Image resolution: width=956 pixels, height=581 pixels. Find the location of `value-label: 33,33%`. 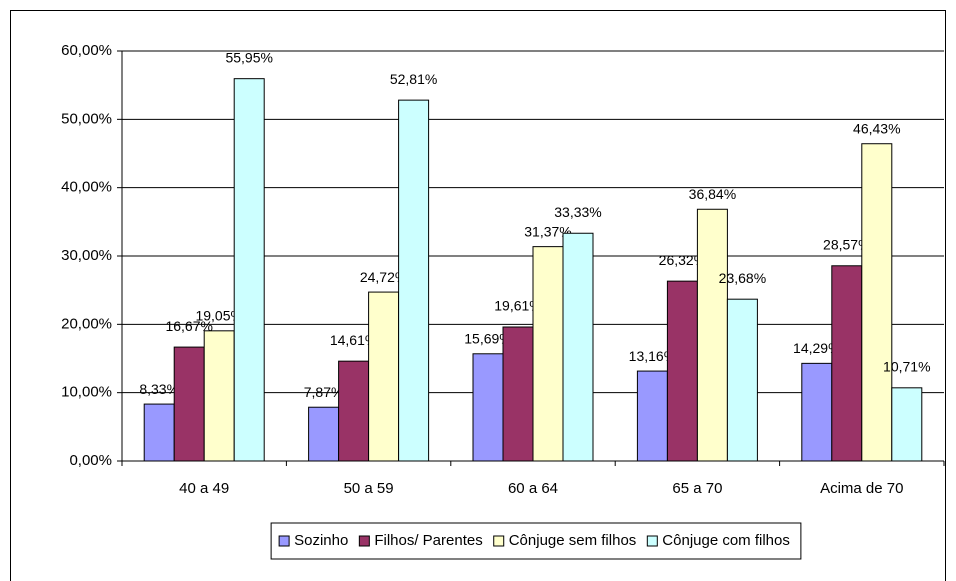

value-label: 33,33% is located at coordinates (577, 212).